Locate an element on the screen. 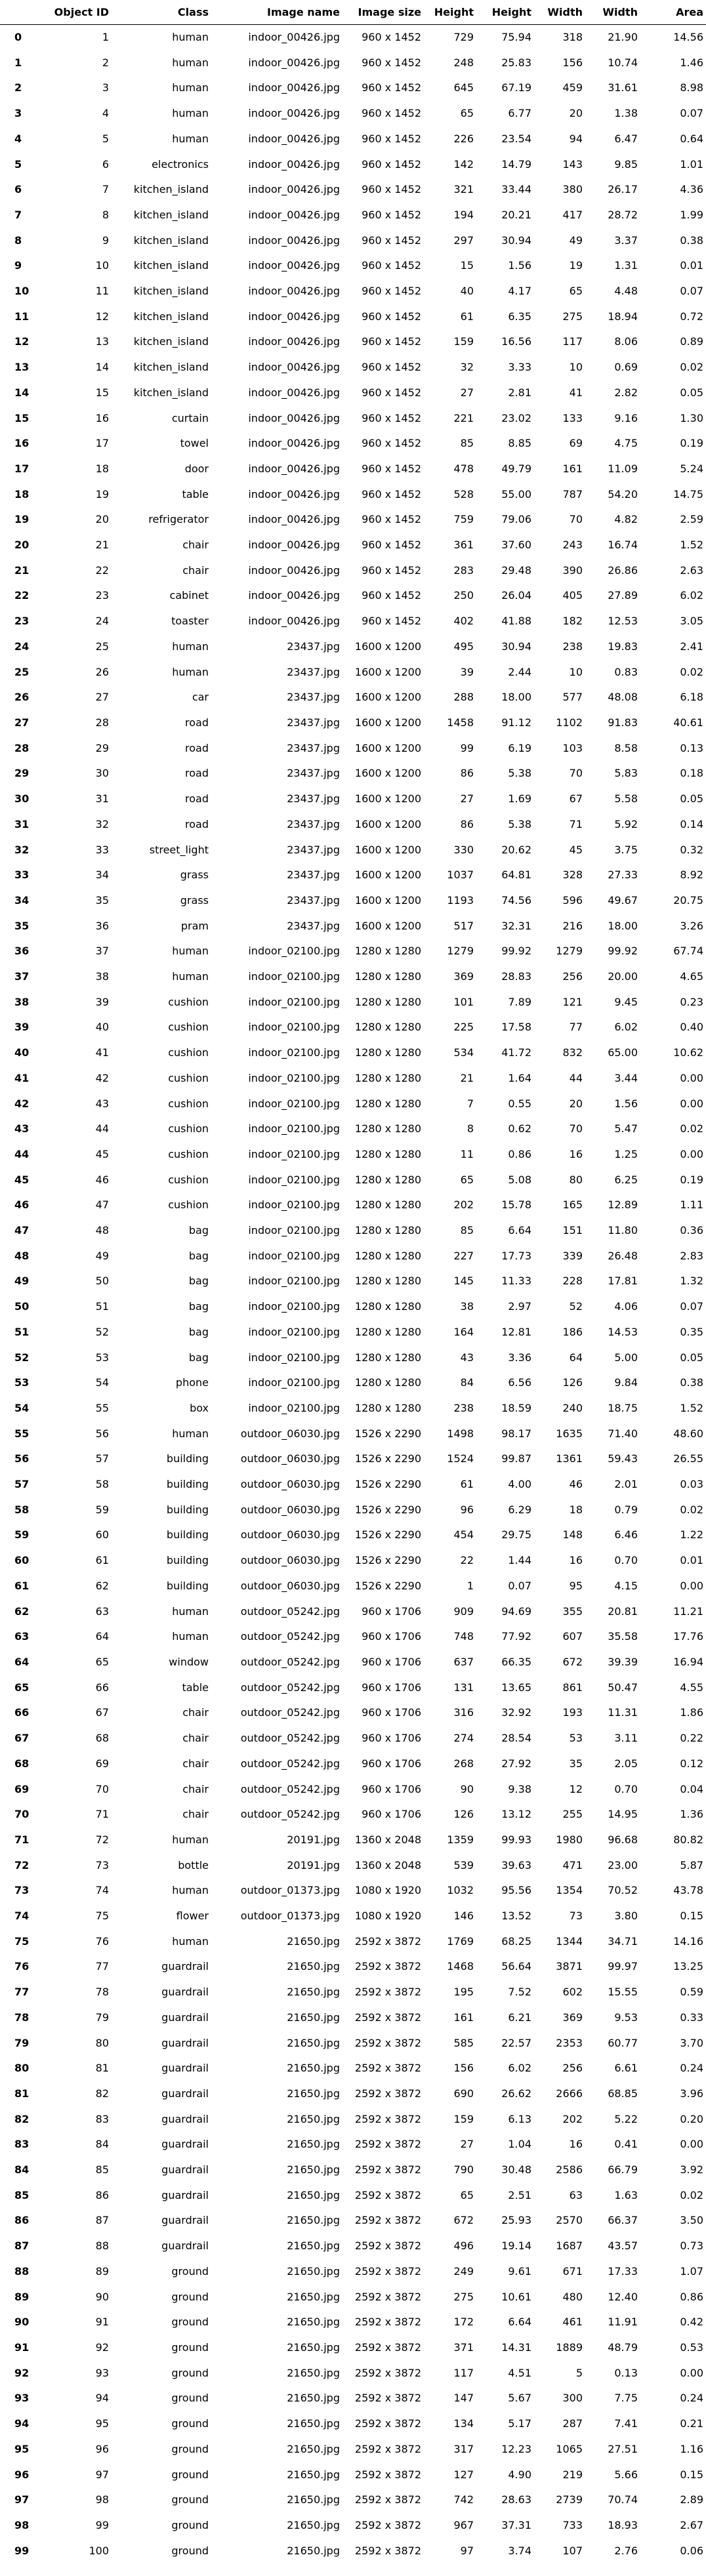 The height and width of the screenshot is (2576, 706). cell-height-pct: 32.92 is located at coordinates (516, 1713).